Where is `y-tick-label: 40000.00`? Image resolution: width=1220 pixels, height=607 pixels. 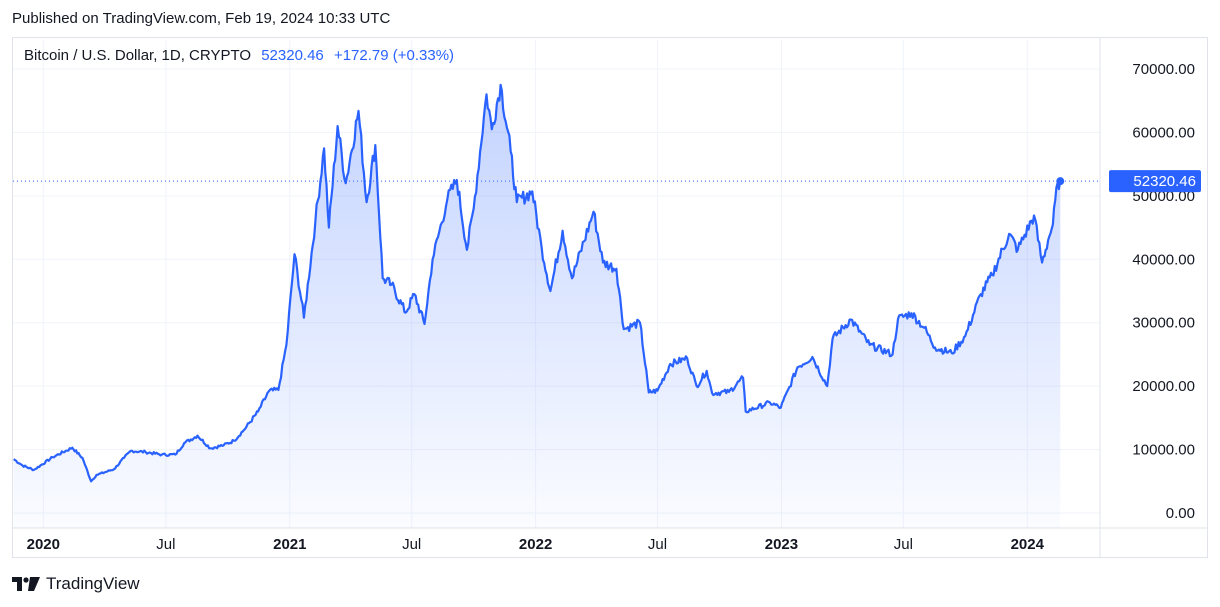
y-tick-label: 40000.00 is located at coordinates (1163, 259).